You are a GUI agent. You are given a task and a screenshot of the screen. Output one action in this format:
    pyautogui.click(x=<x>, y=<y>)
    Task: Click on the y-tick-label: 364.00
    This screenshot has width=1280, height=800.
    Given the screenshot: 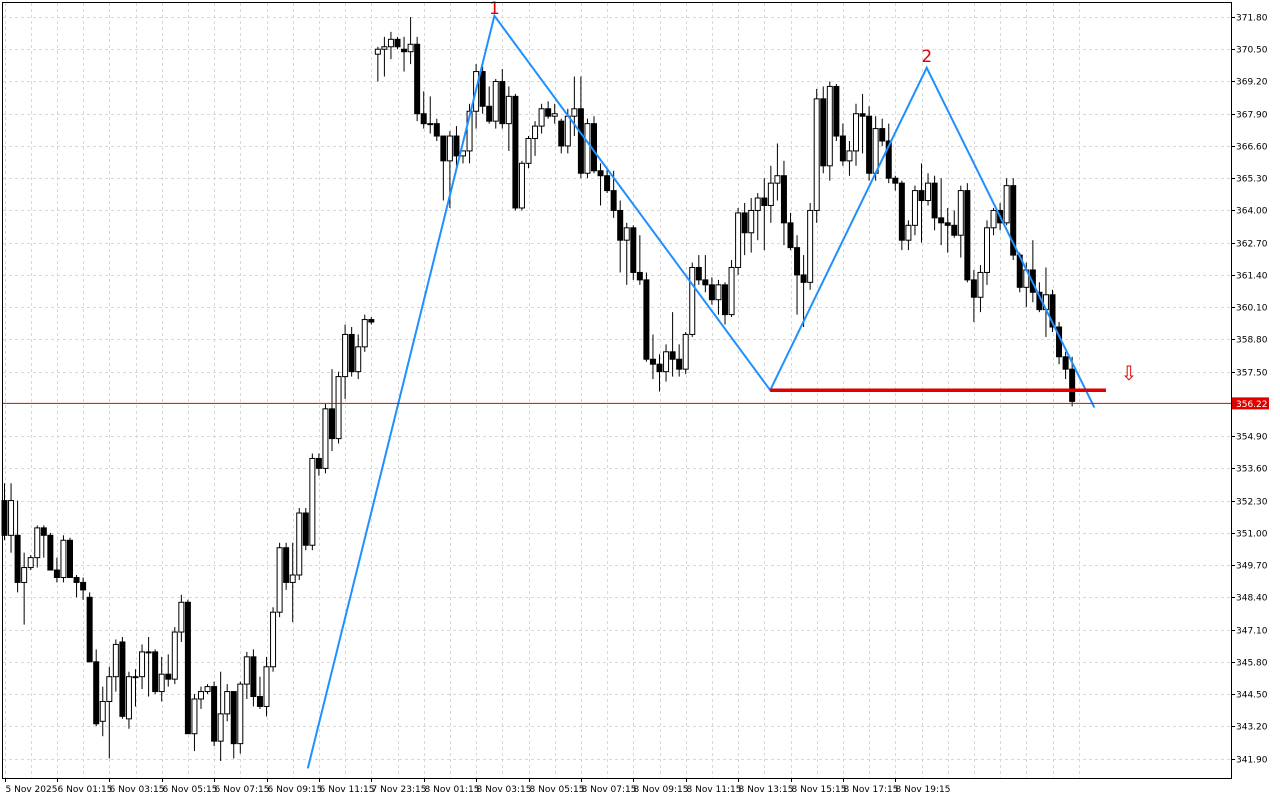 What is the action you would take?
    pyautogui.click(x=1252, y=212)
    